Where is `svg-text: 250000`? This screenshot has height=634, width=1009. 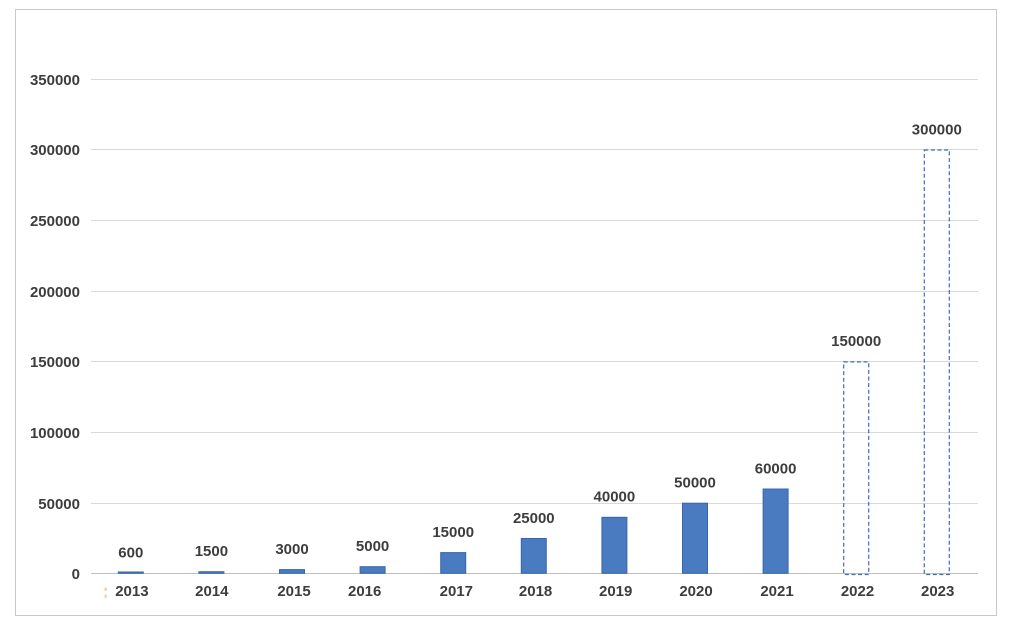 svg-text: 250000 is located at coordinates (55, 221).